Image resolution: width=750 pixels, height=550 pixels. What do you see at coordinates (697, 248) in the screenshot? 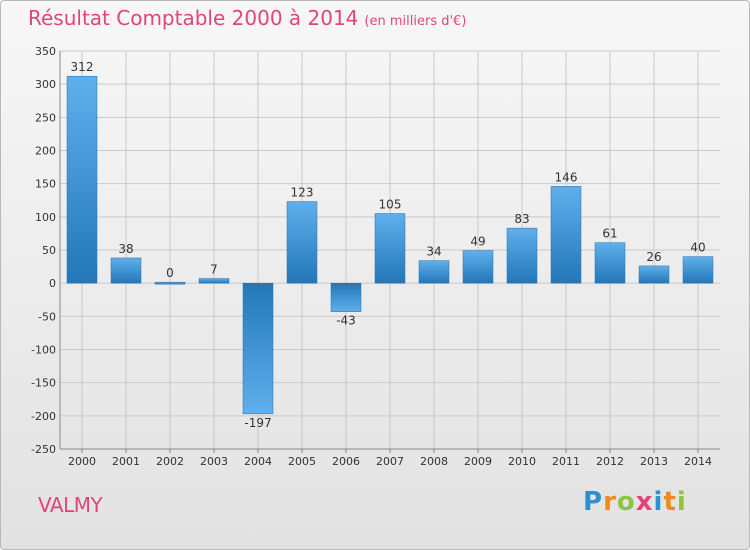
I see `data-label: 40` at bounding box center [697, 248].